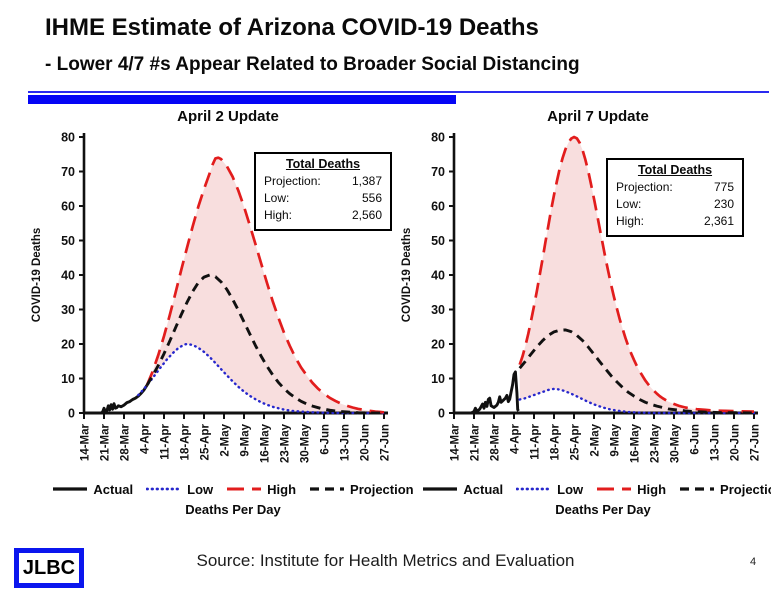  I want to click on y-axis-label: COVID-19 Deaths, so click(407, 275).